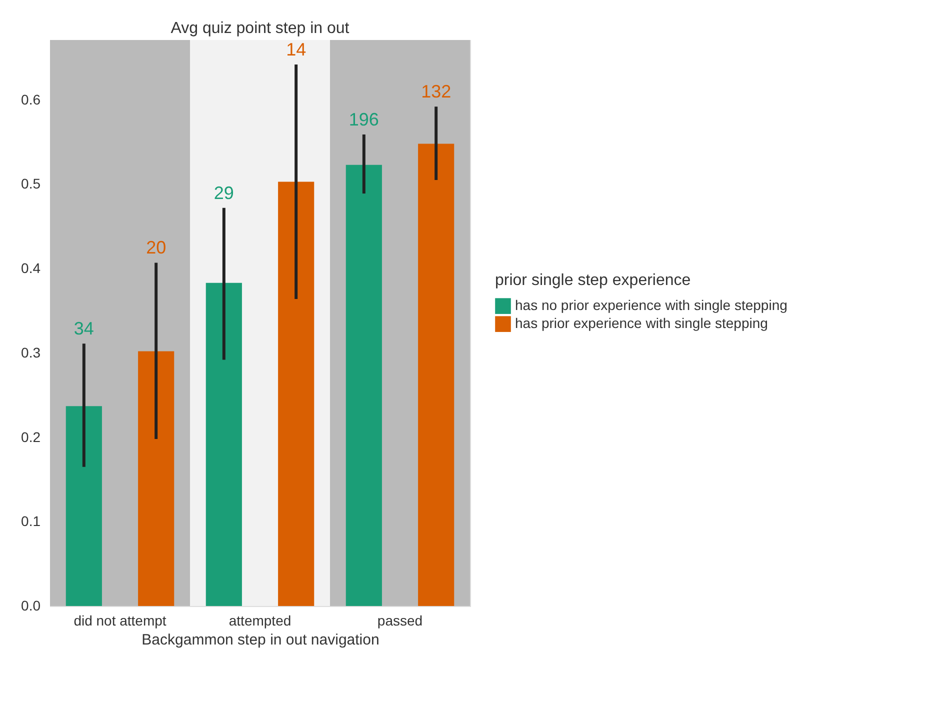 The height and width of the screenshot is (712, 935). What do you see at coordinates (31, 436) in the screenshot?
I see `y-tick-label: 0.2` at bounding box center [31, 436].